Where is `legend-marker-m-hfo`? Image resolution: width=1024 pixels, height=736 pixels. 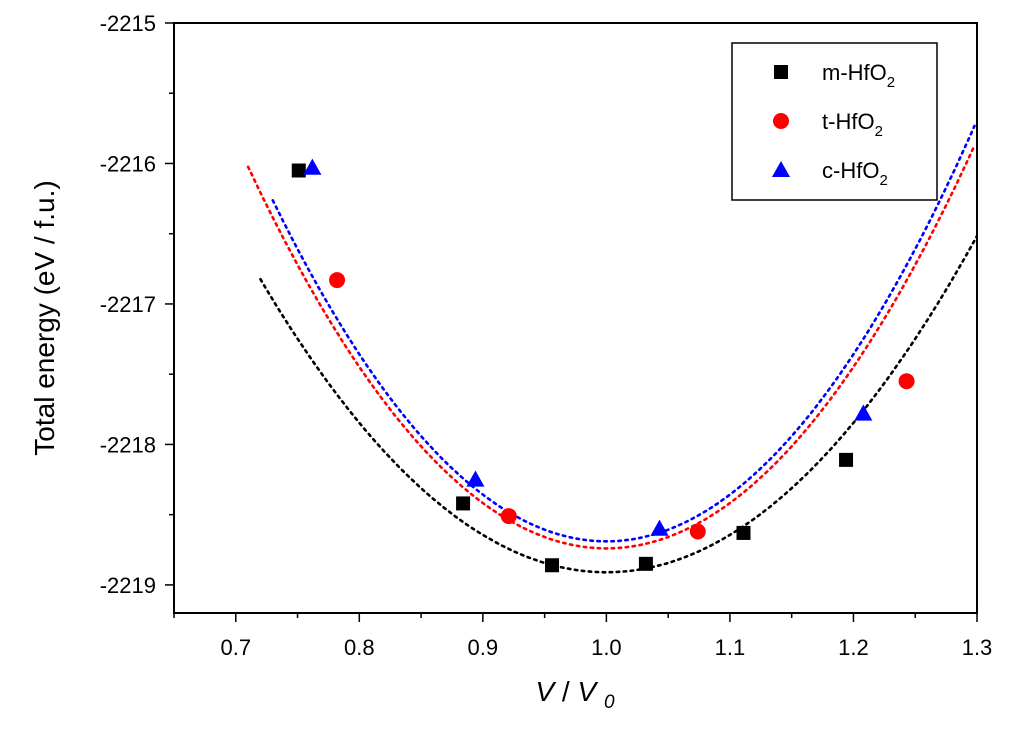
legend-marker-m-hfo is located at coordinates (781, 72).